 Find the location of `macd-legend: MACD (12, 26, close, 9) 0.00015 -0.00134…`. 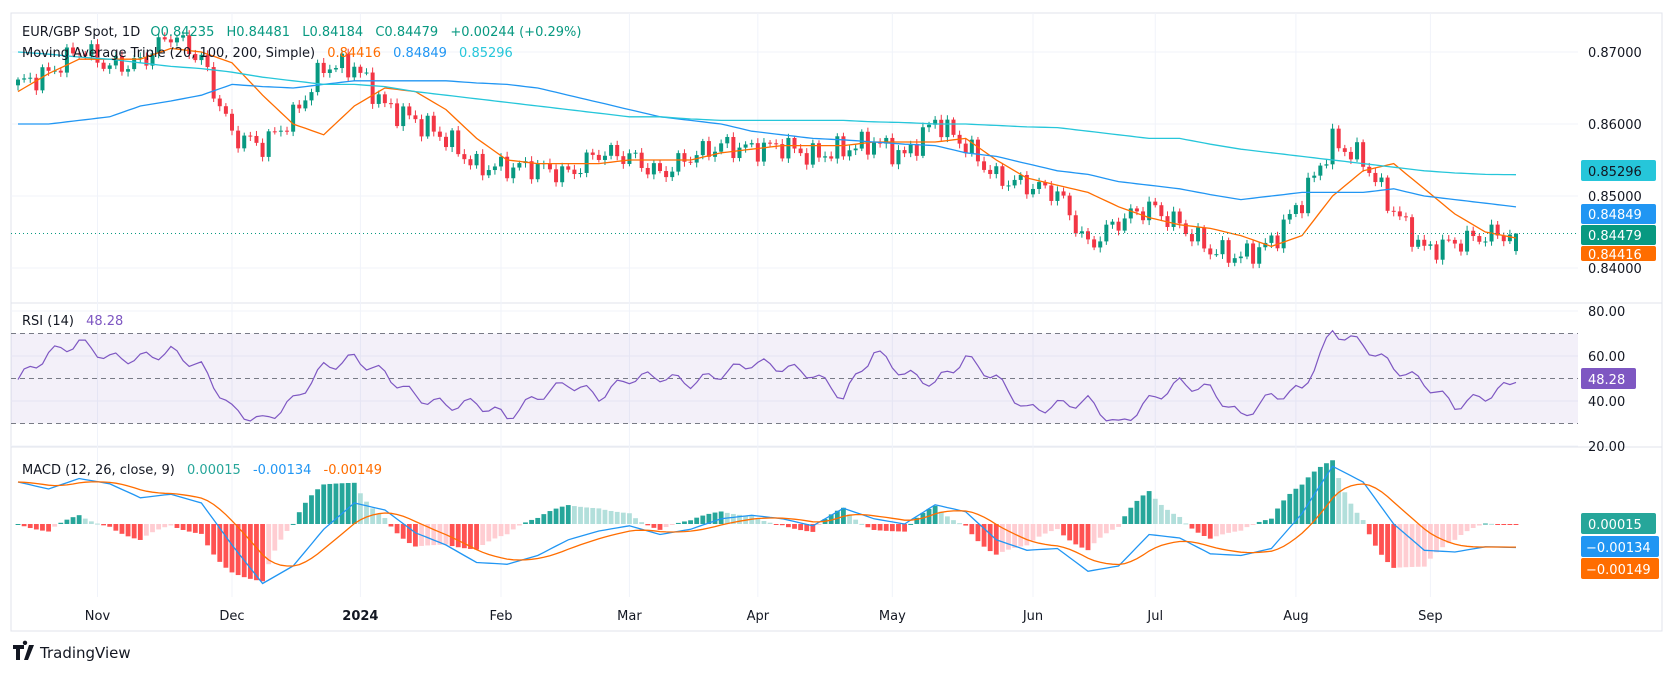

macd-legend: MACD (12, 26, close, 9) 0.00015 -0.00134… is located at coordinates (202, 470).